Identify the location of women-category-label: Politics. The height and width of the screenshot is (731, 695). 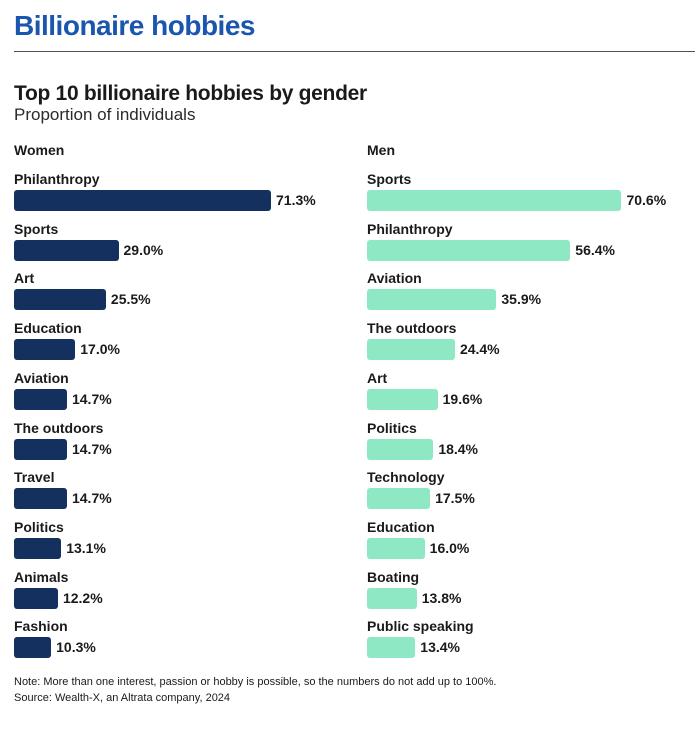
(39, 526).